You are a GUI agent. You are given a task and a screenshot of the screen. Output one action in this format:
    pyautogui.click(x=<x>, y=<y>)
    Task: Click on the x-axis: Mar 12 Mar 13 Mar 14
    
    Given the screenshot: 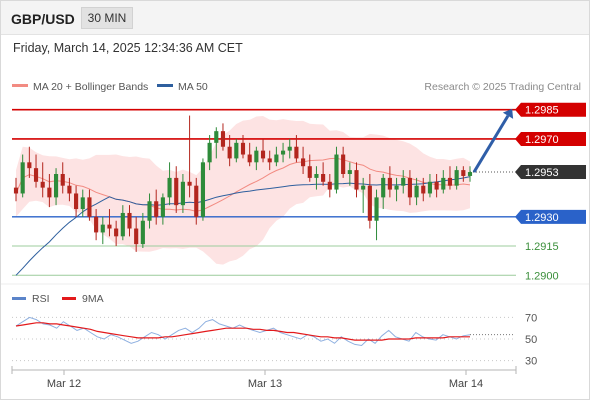 What is the action you would take?
    pyautogui.click(x=264, y=378)
    